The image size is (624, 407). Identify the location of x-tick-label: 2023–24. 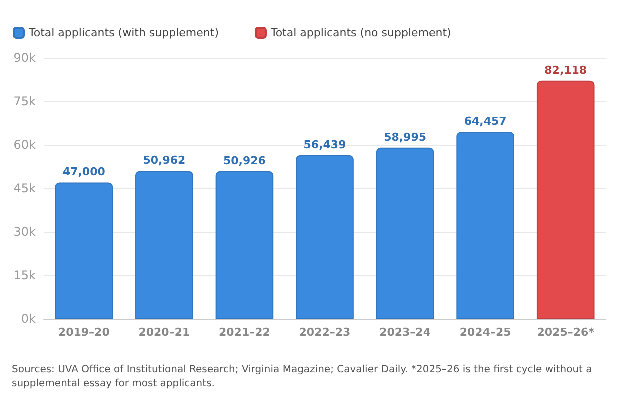
(406, 332).